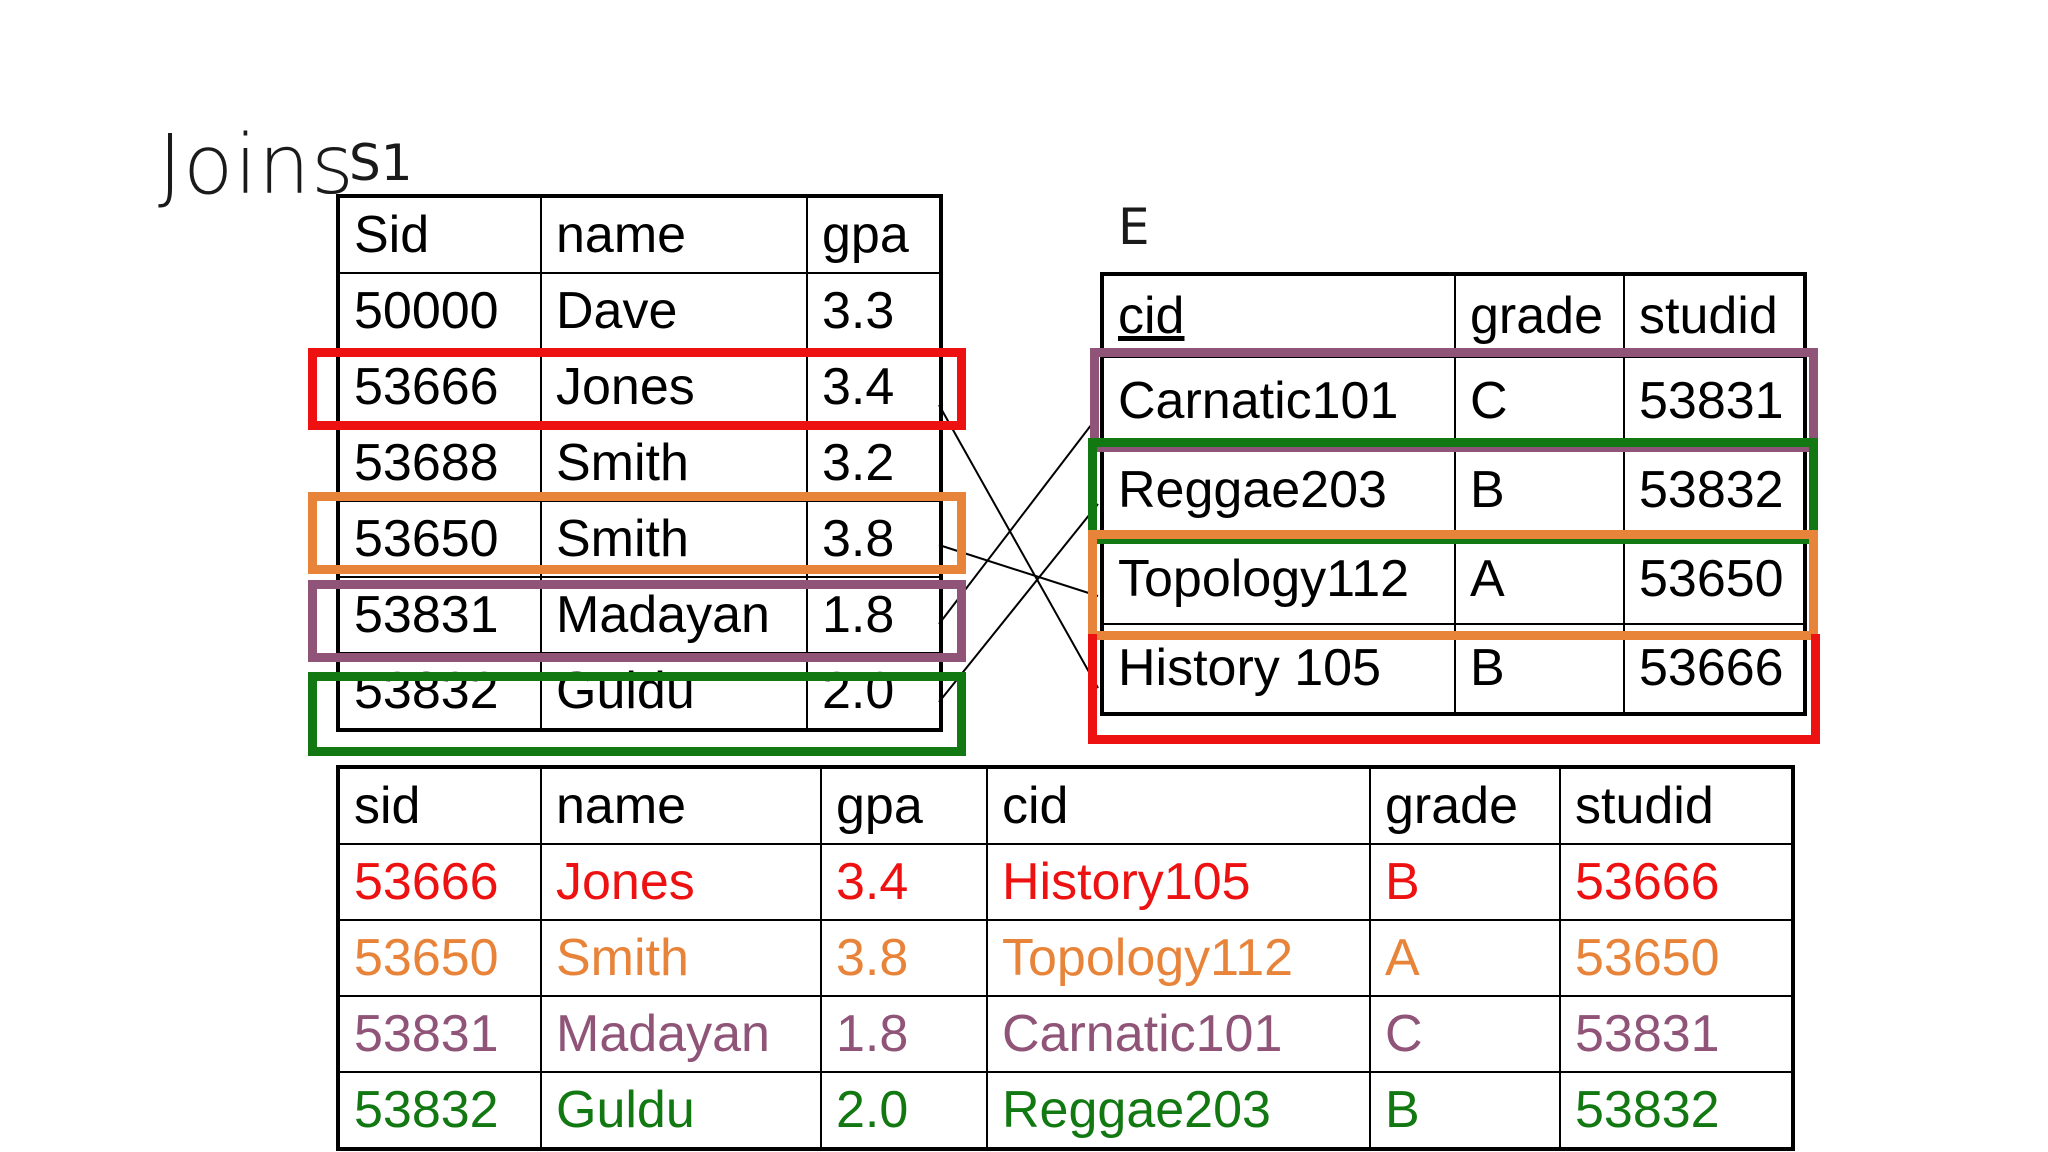 This screenshot has width=2048, height=1152. I want to click on e-highlight-topology, so click(1453, 585).